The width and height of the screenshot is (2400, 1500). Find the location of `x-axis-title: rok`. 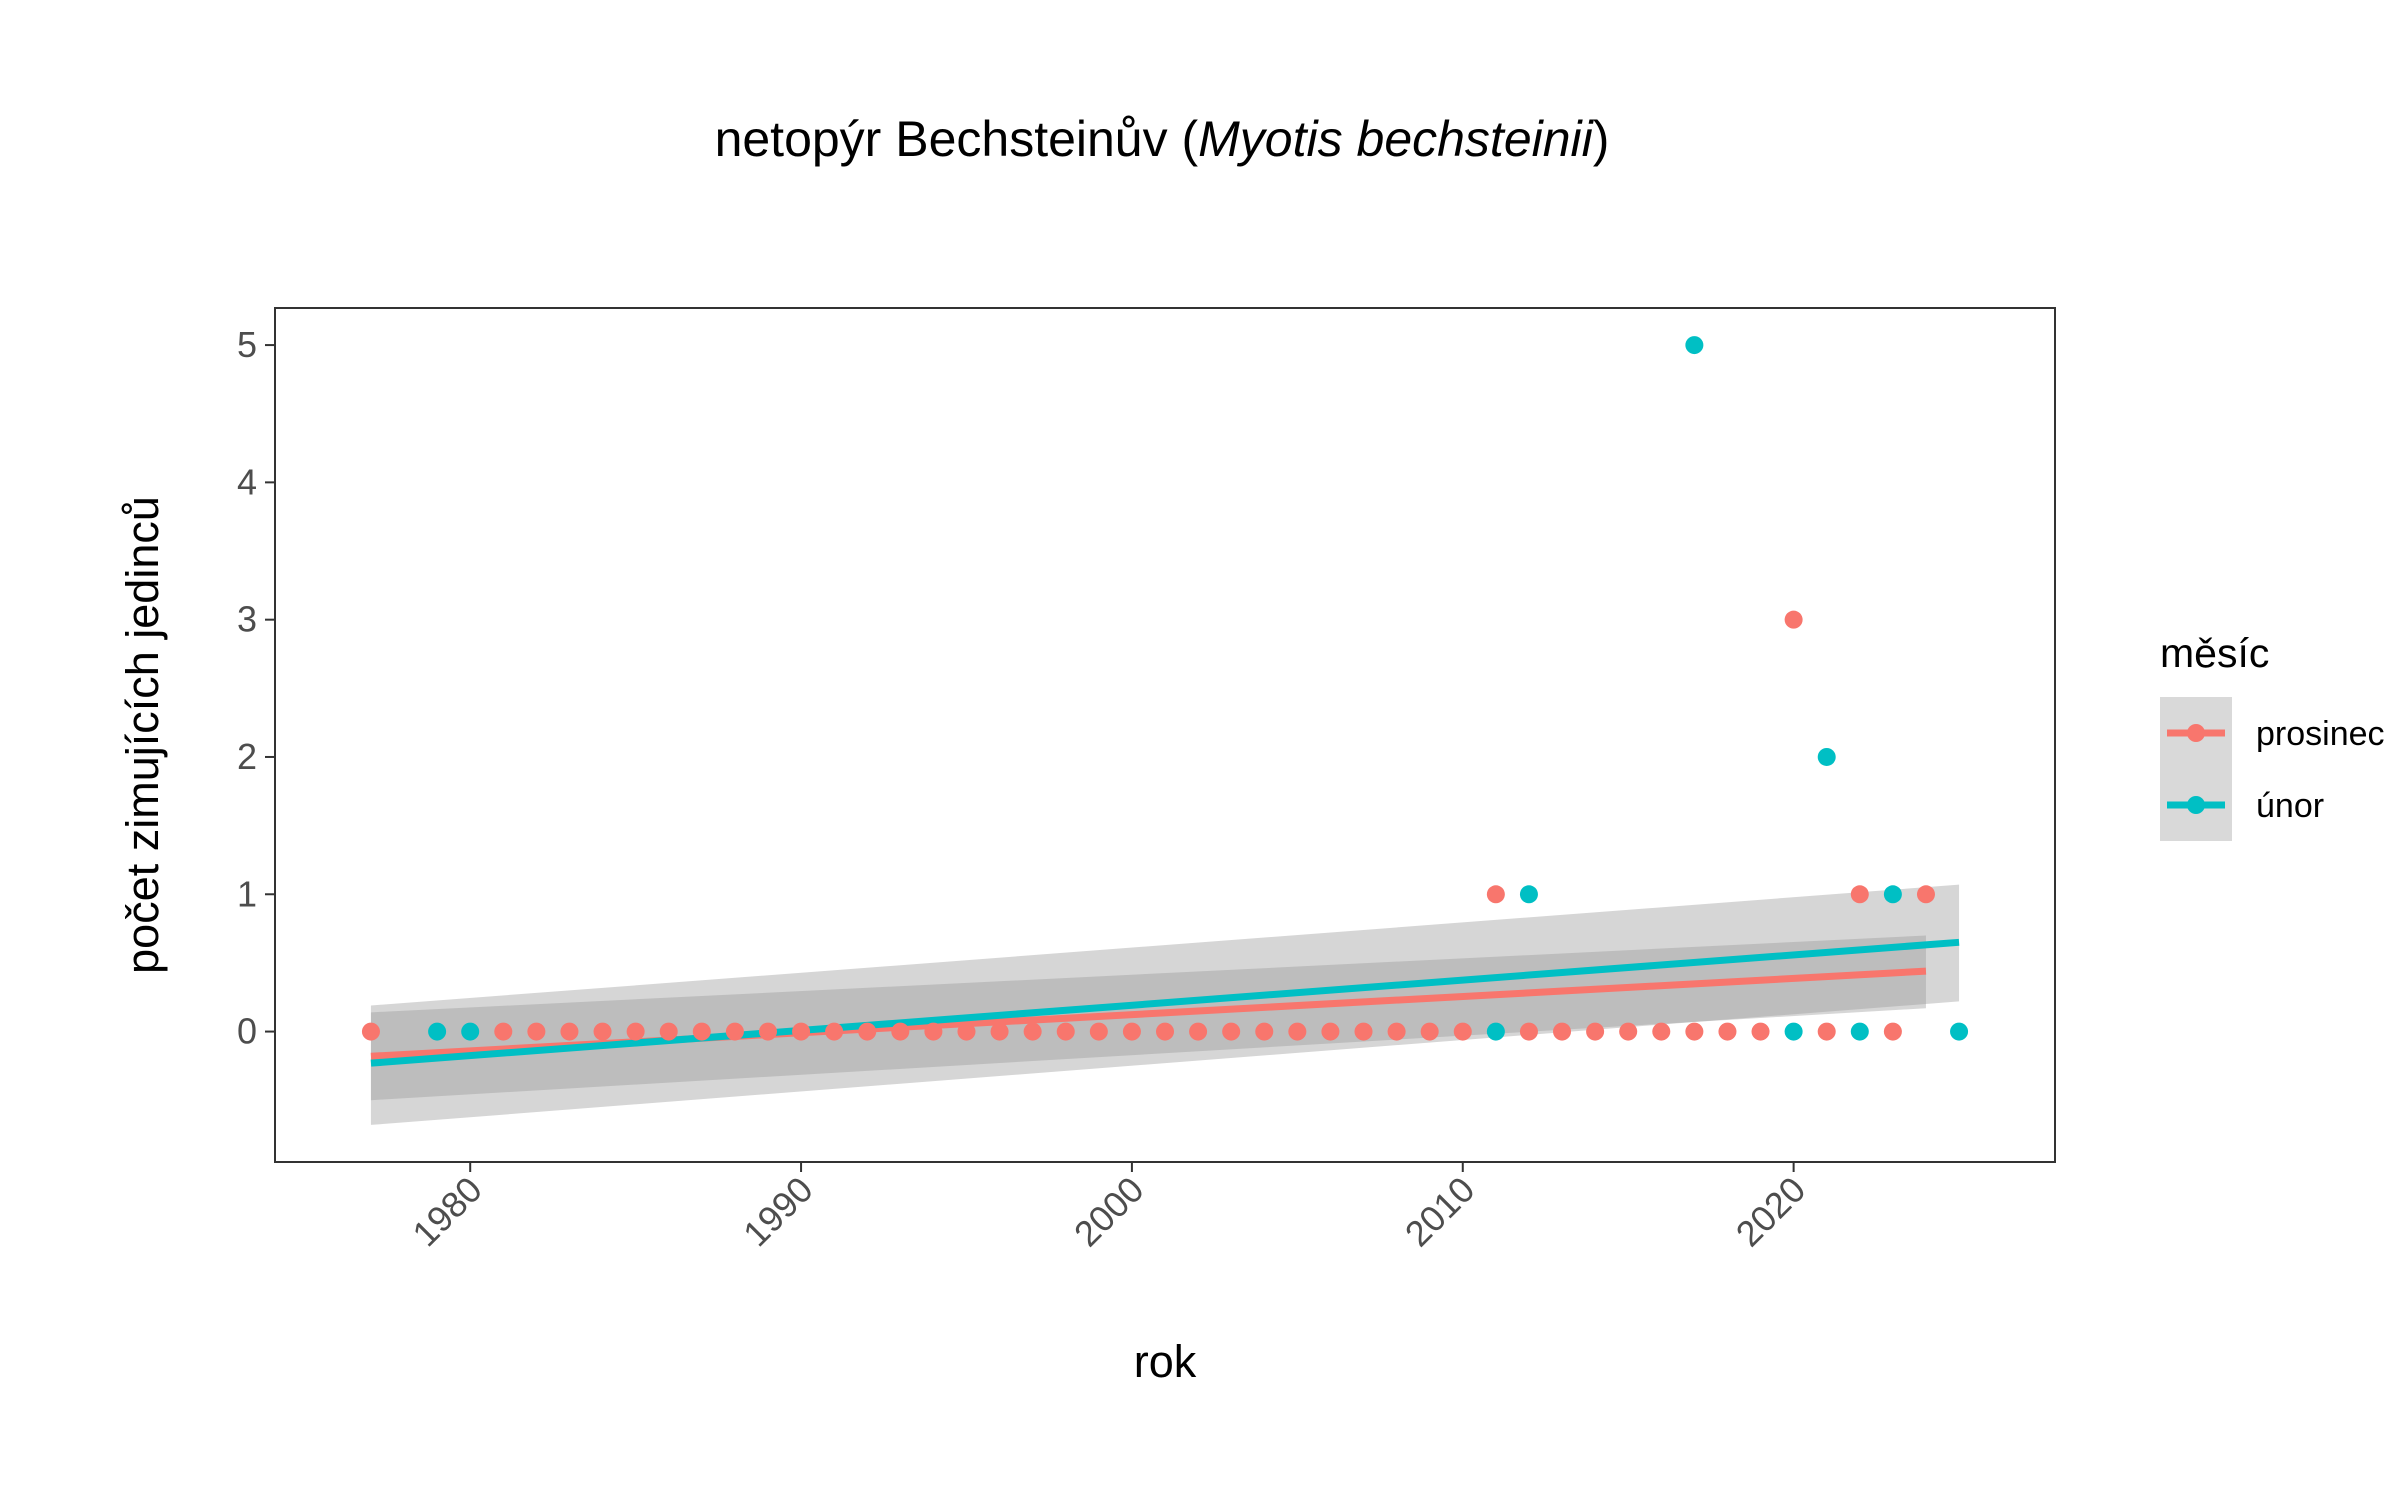

x-axis-title: rok is located at coordinates (1165, 1361).